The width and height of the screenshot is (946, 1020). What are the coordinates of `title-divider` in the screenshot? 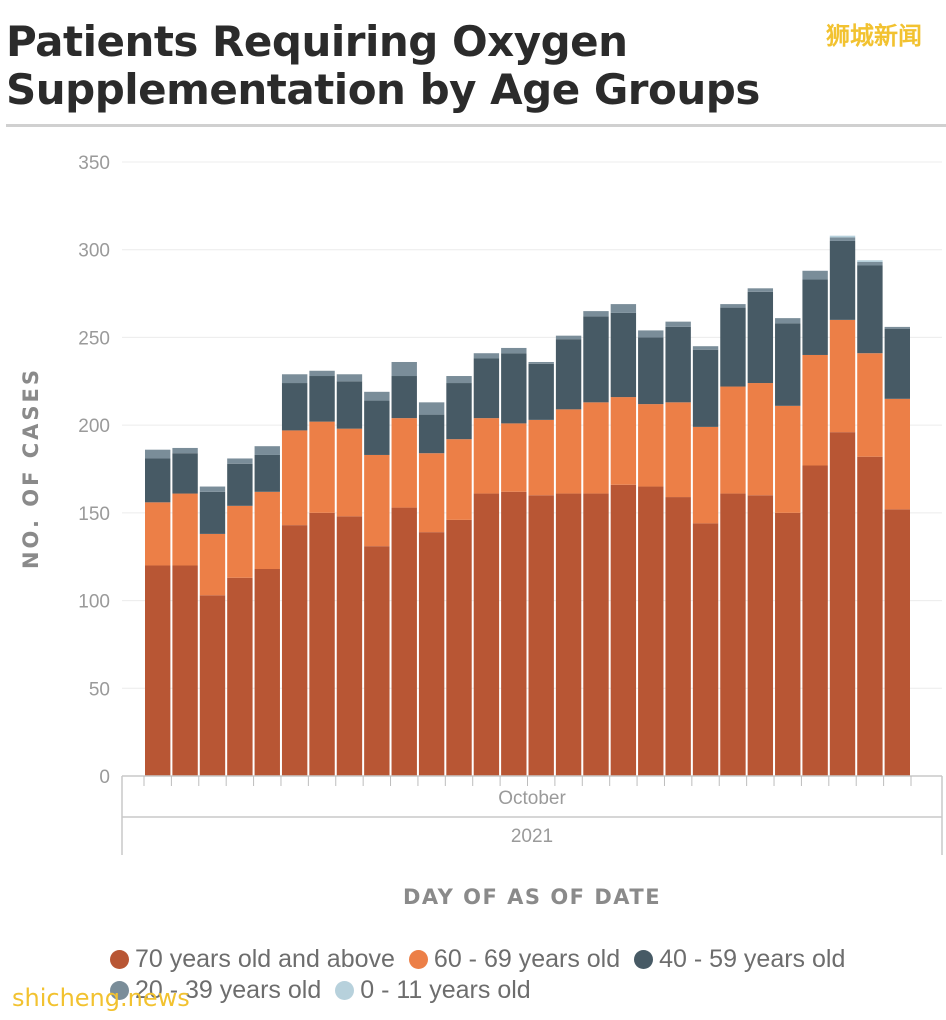 It's located at (476, 125).